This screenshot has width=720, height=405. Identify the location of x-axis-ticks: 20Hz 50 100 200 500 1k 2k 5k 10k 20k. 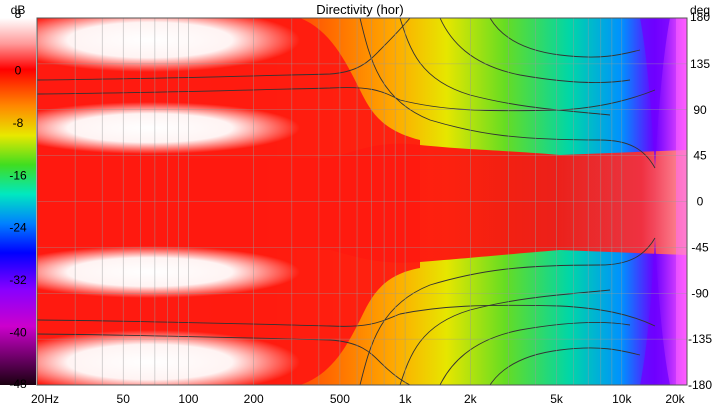
(358, 398).